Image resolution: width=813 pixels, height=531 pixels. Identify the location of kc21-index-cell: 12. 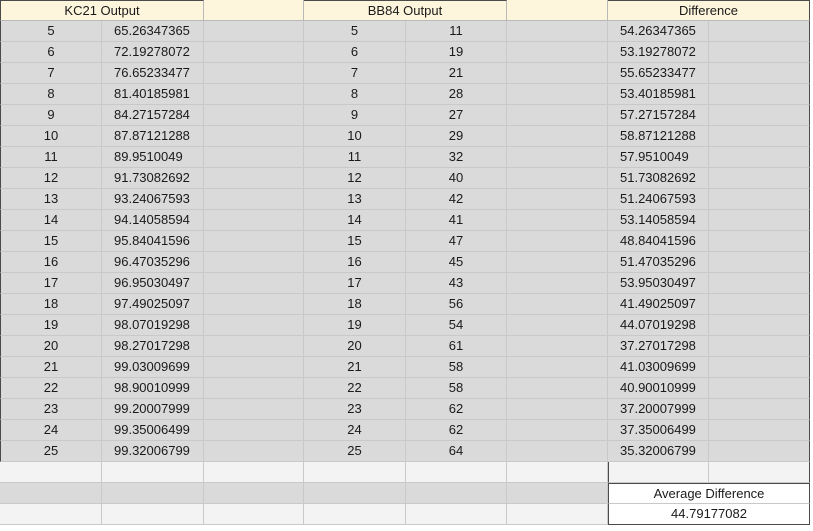
(51, 178).